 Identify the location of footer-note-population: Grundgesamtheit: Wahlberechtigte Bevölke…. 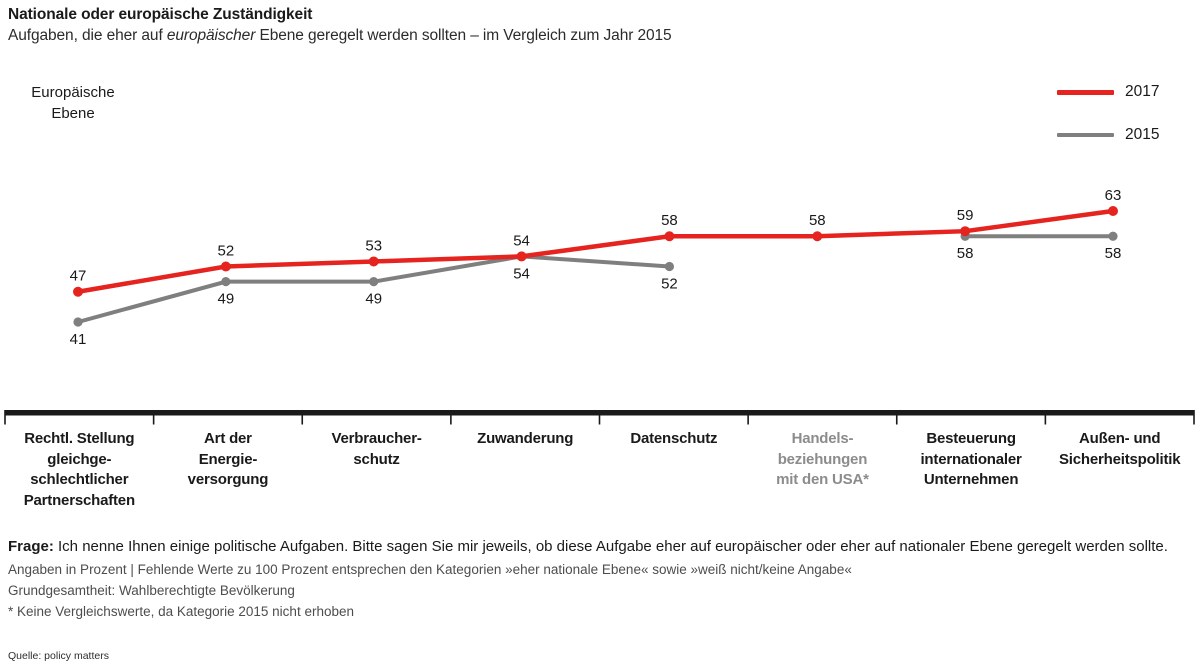
(151, 590).